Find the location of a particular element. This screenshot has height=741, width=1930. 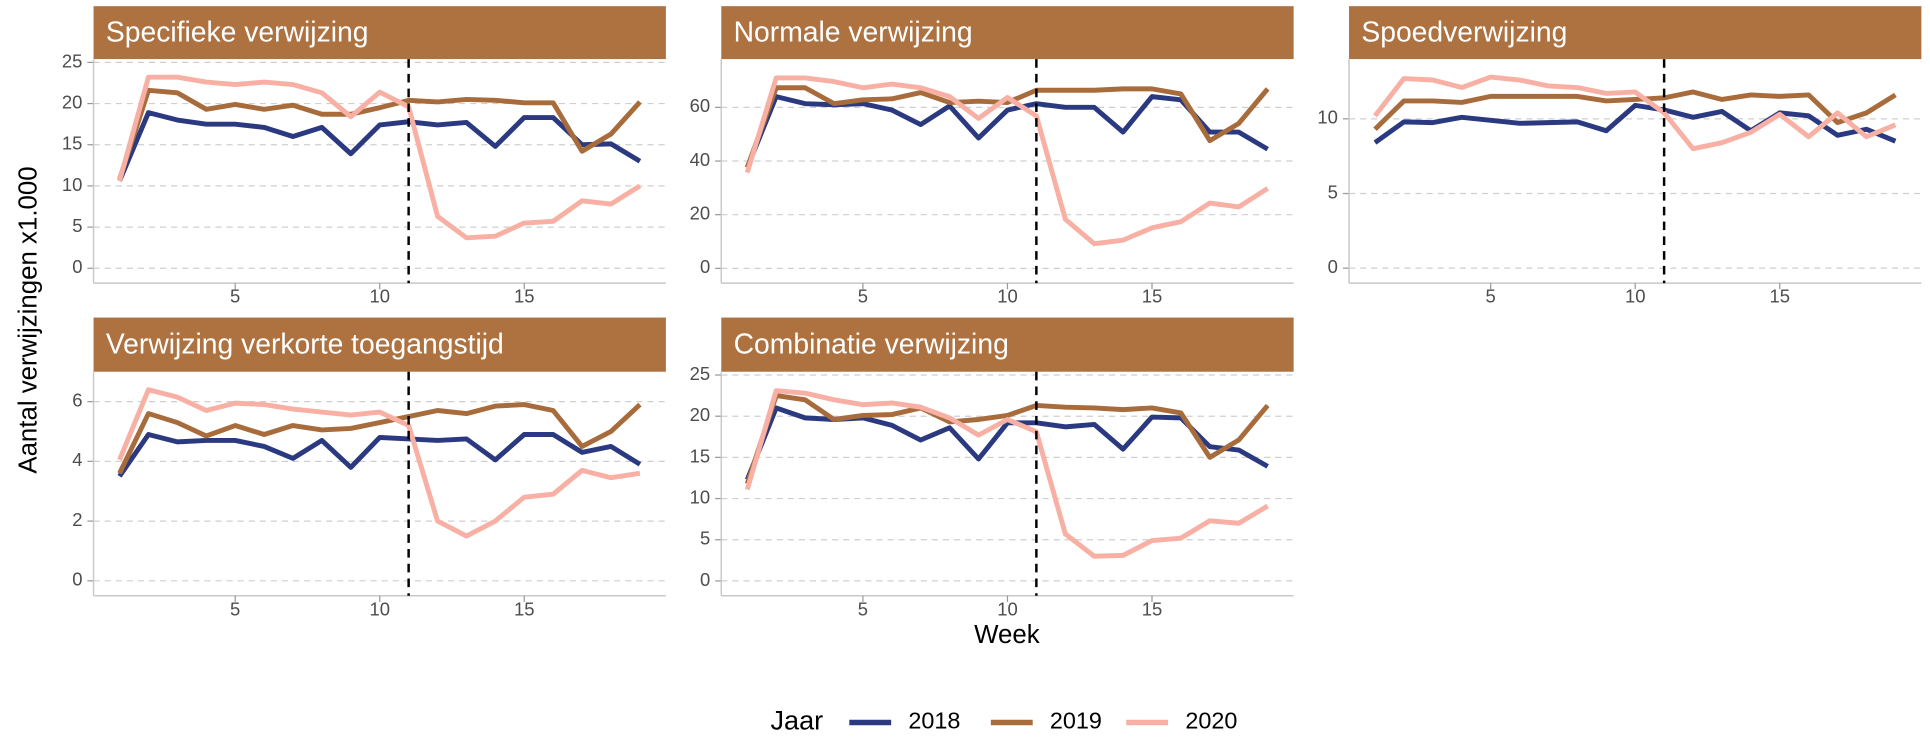

strip-title: Specifieke verwijzing is located at coordinates (237, 31).